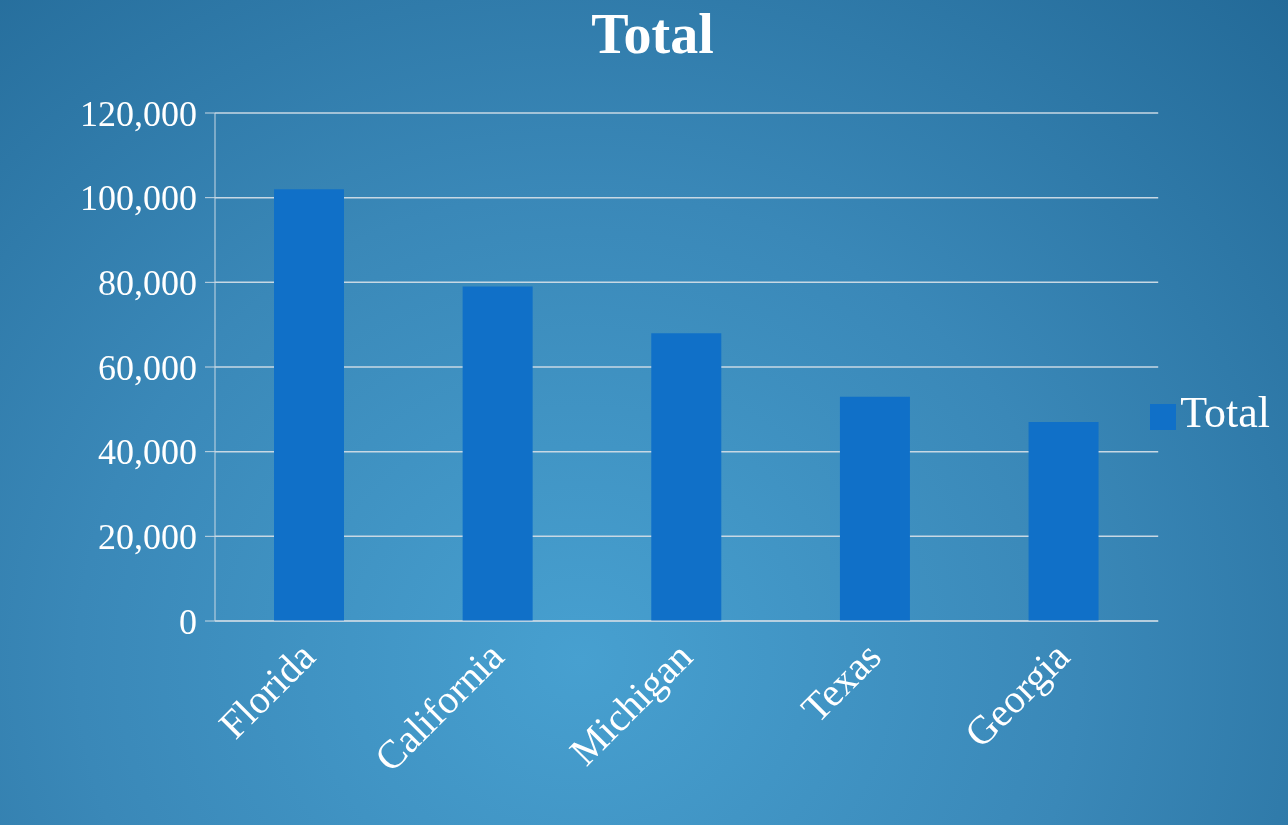 This screenshot has height=825, width=1288. Describe the element at coordinates (147, 537) in the screenshot. I see `y-tick-label: 20,000` at that location.